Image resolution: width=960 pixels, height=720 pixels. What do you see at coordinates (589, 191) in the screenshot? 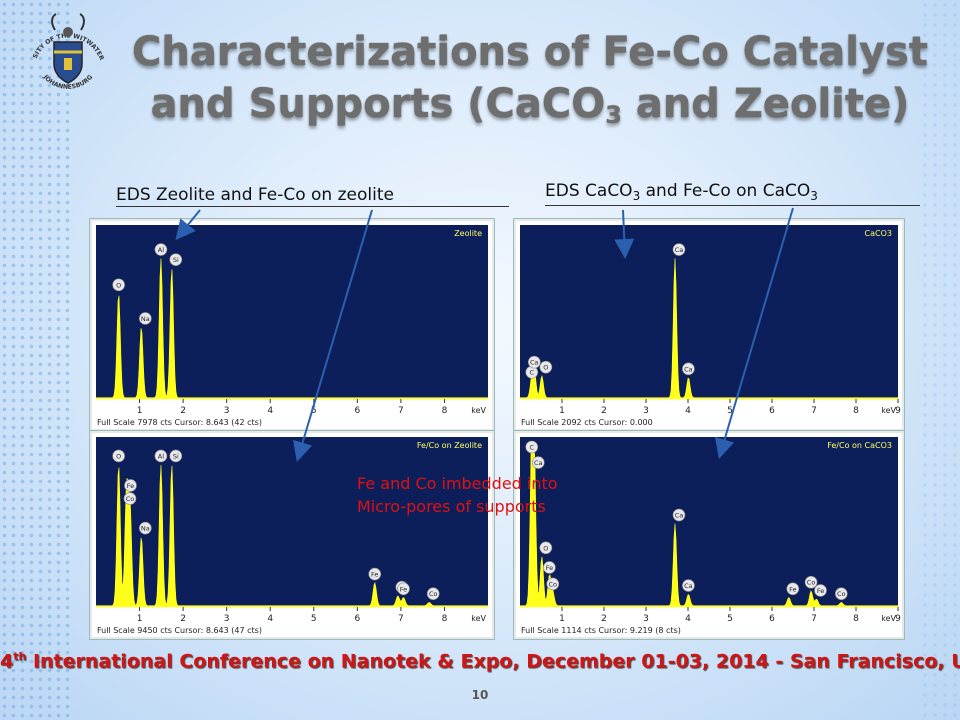
I see `header-caco3-a: EDS CaCO` at bounding box center [589, 191].